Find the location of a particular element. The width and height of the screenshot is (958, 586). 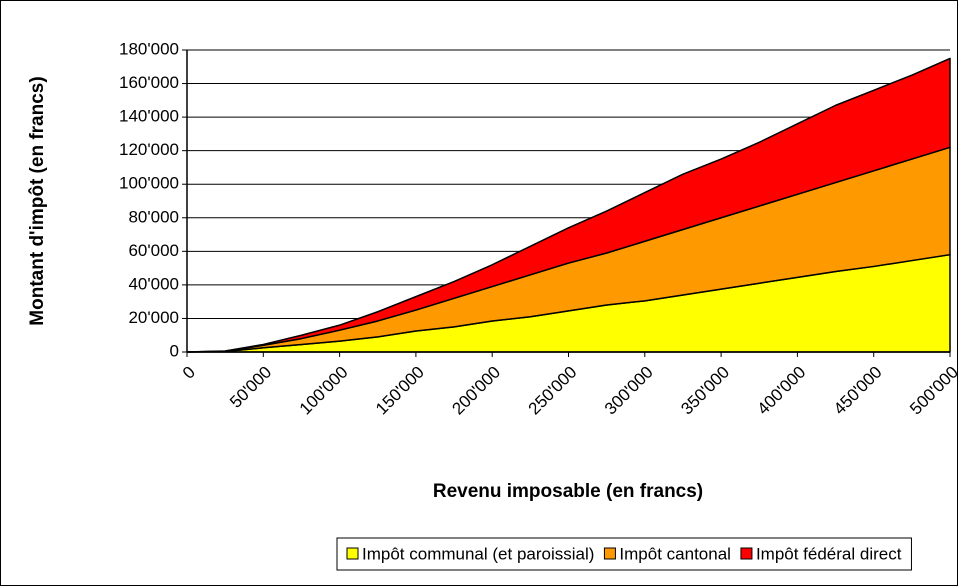

y-tick-label: 140'000 is located at coordinates (149, 116).